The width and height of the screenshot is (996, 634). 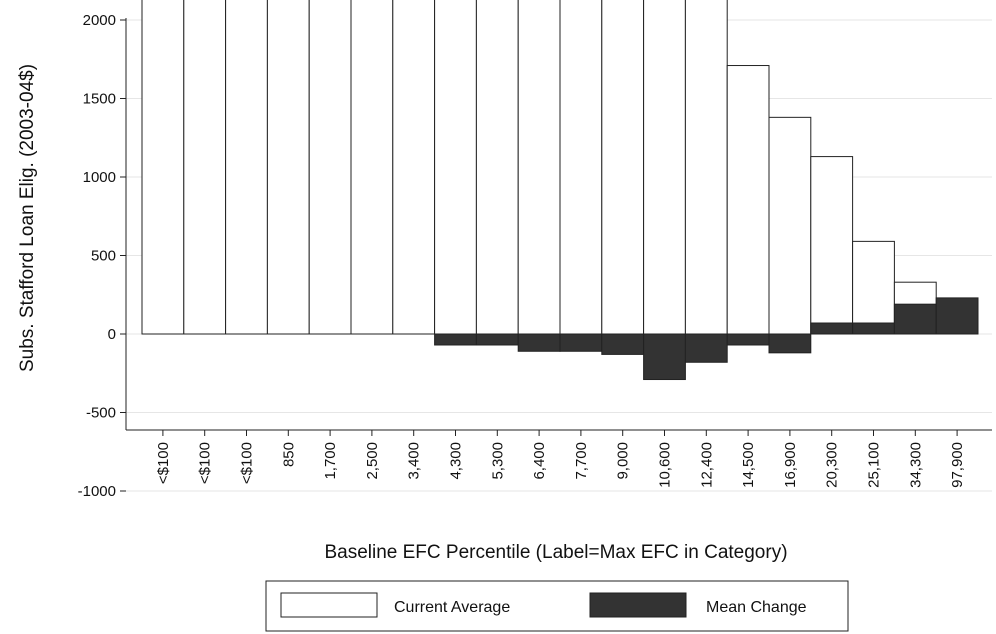 What do you see at coordinates (957, 465) in the screenshot?
I see `x-tick-label: 97,900` at bounding box center [957, 465].